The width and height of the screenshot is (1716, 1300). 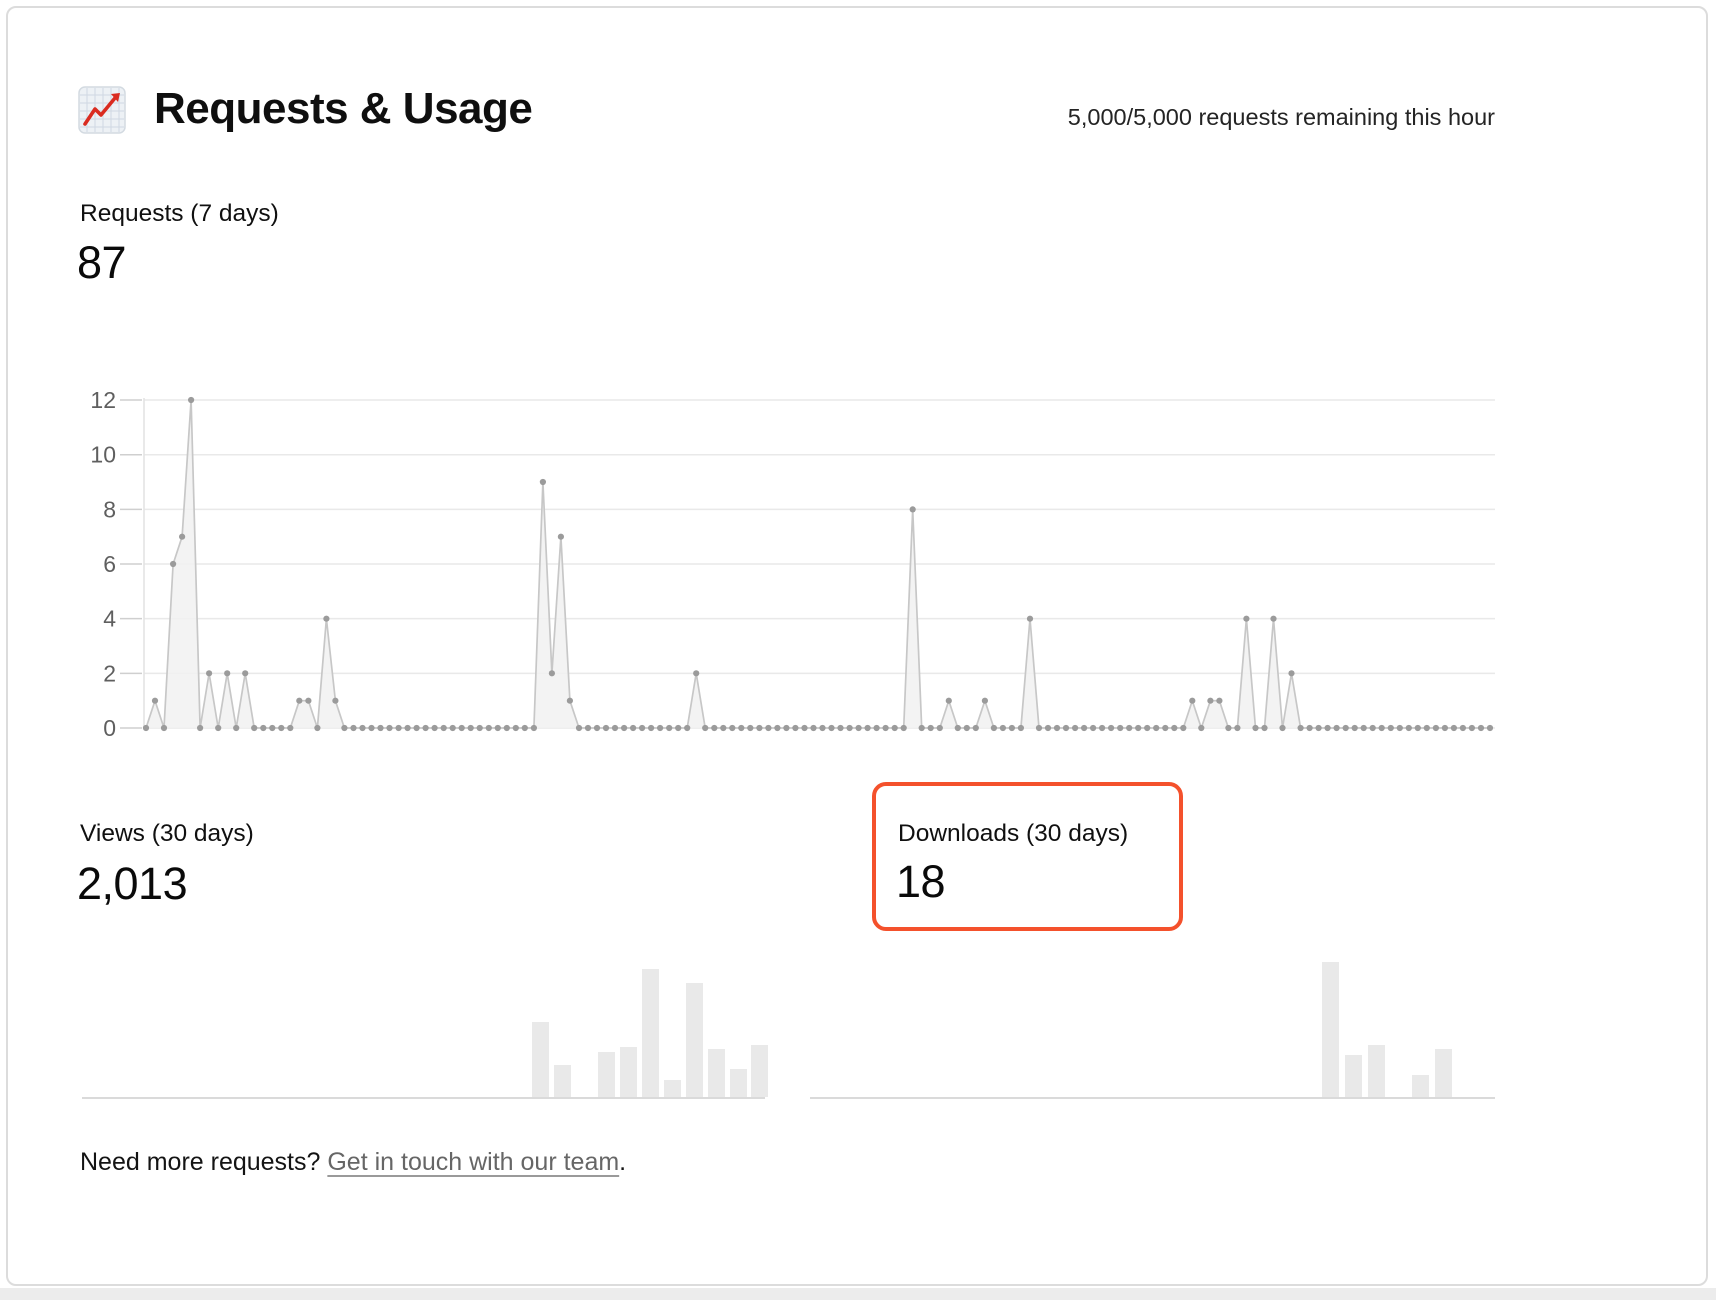 What do you see at coordinates (858, 1294) in the screenshot?
I see `page-bottom-gap` at bounding box center [858, 1294].